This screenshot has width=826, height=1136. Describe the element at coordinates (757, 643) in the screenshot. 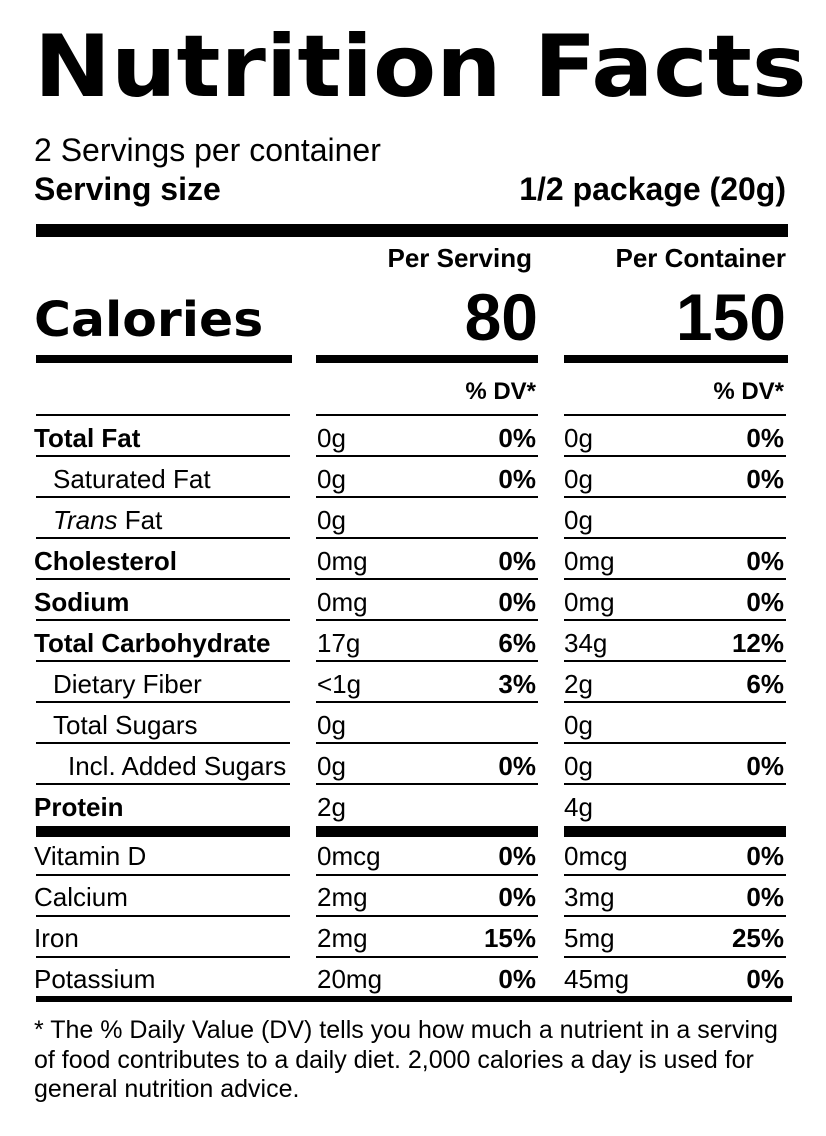

I see `nutrient-row-container-dv: 12%` at that location.